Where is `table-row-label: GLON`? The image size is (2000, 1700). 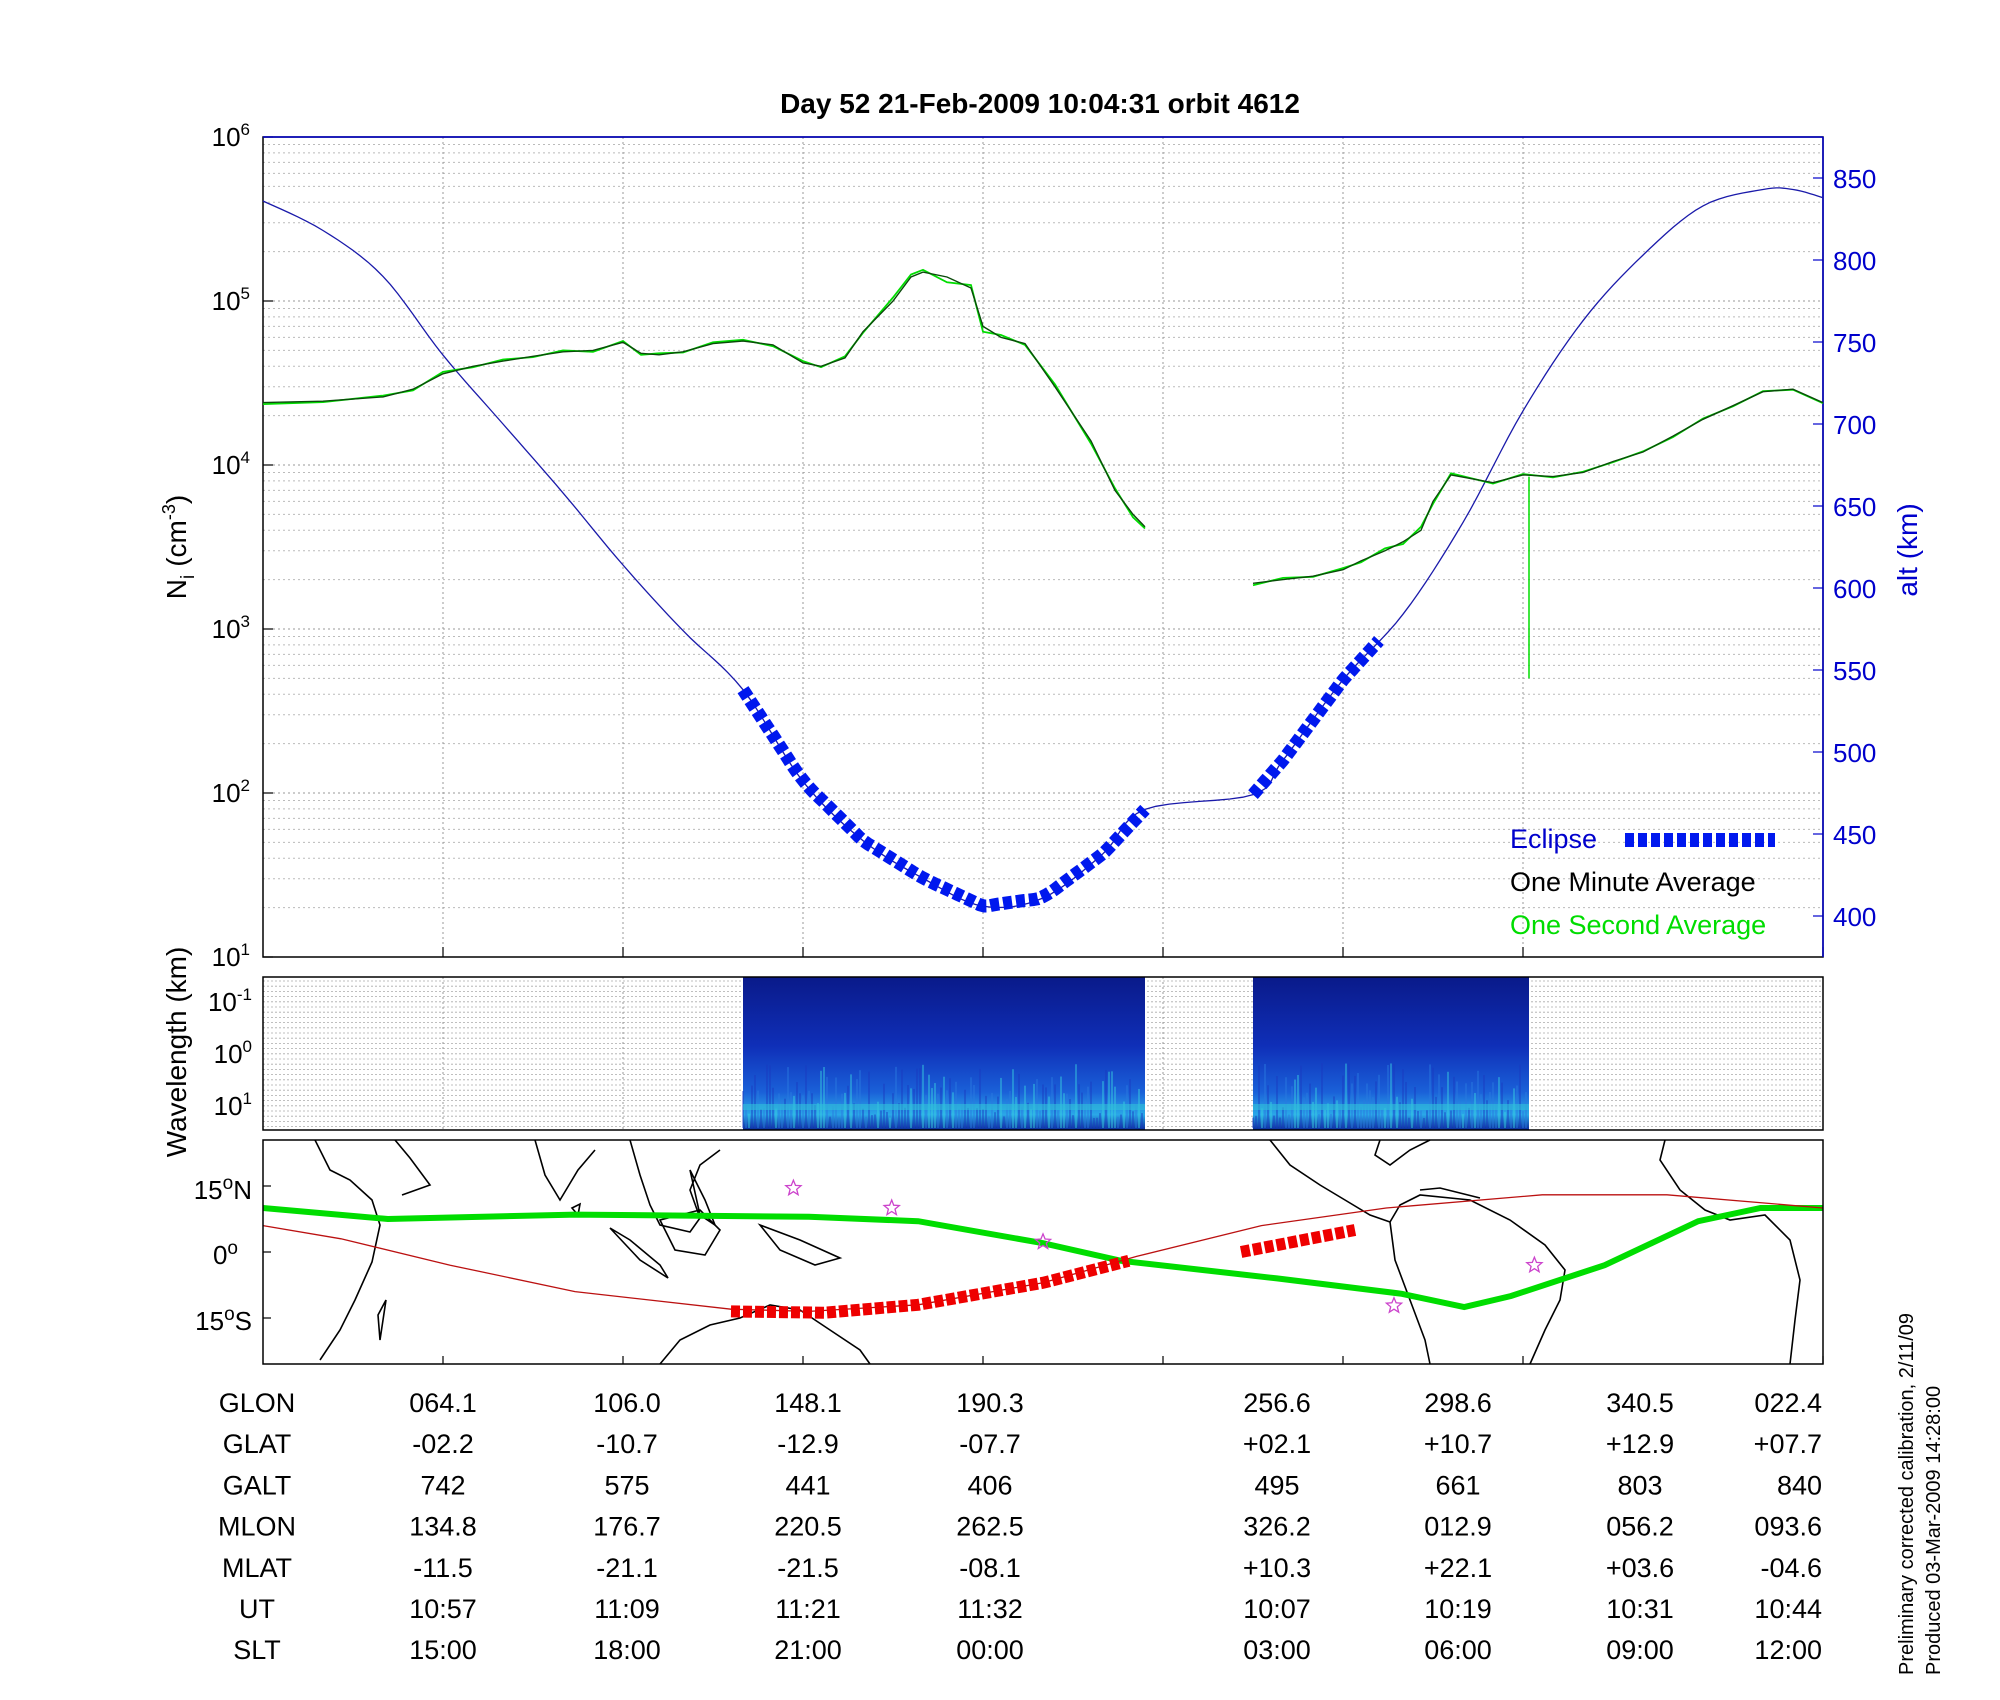 table-row-label: GLON is located at coordinates (257, 1403).